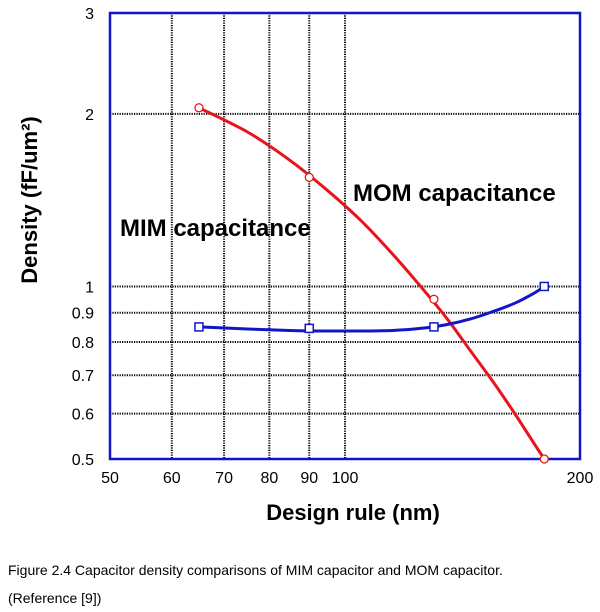 This screenshot has width=600, height=612. What do you see at coordinates (89, 287) in the screenshot?
I see `y-tick-label: 1` at bounding box center [89, 287].